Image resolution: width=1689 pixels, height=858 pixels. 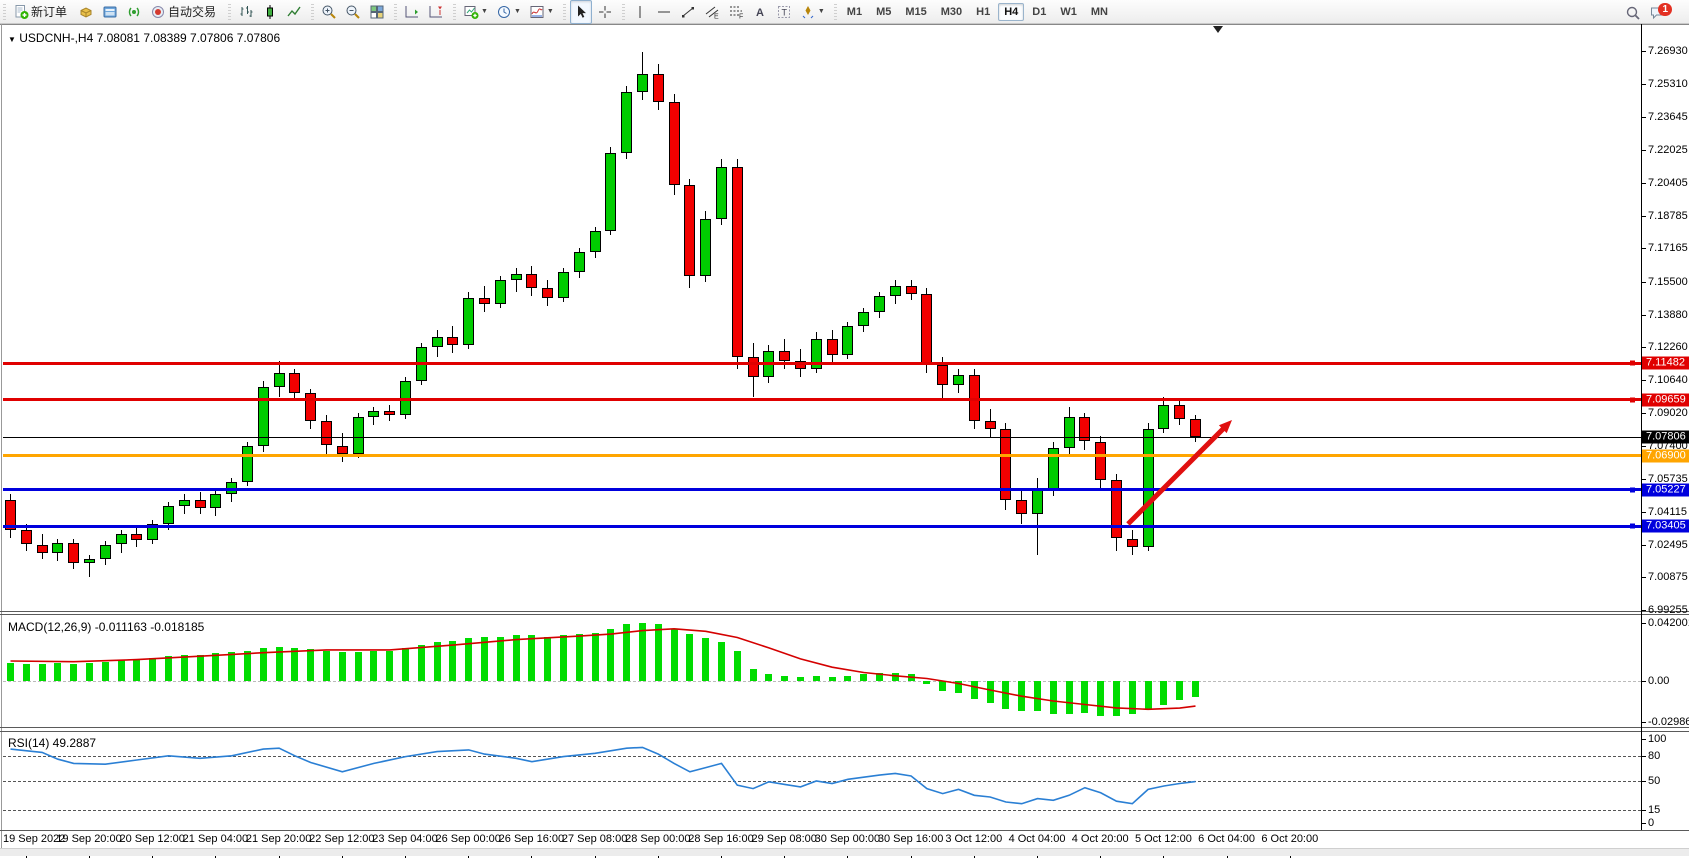 What do you see at coordinates (1011, 11) in the screenshot?
I see `timeframe-h4-button: H4` at bounding box center [1011, 11].